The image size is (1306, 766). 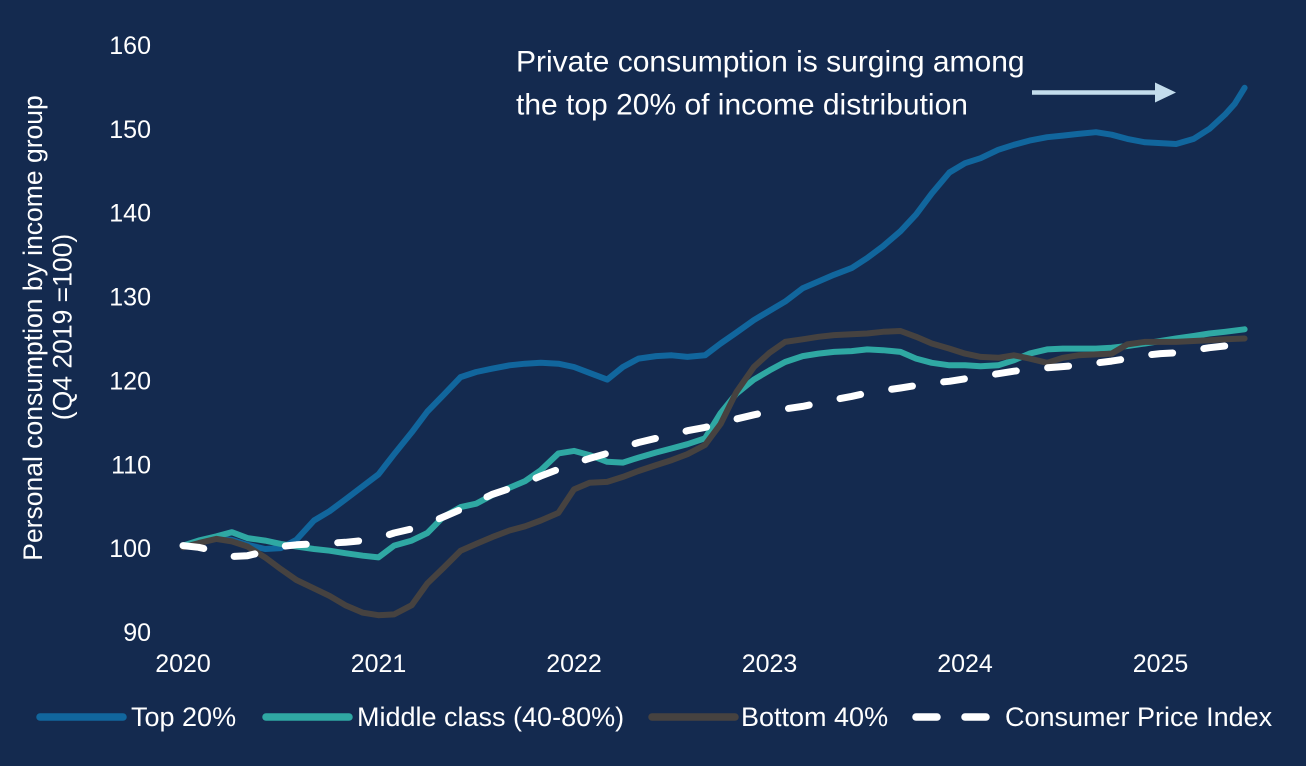 What do you see at coordinates (379, 664) in the screenshot?
I see `svg-text: 2021` at bounding box center [379, 664].